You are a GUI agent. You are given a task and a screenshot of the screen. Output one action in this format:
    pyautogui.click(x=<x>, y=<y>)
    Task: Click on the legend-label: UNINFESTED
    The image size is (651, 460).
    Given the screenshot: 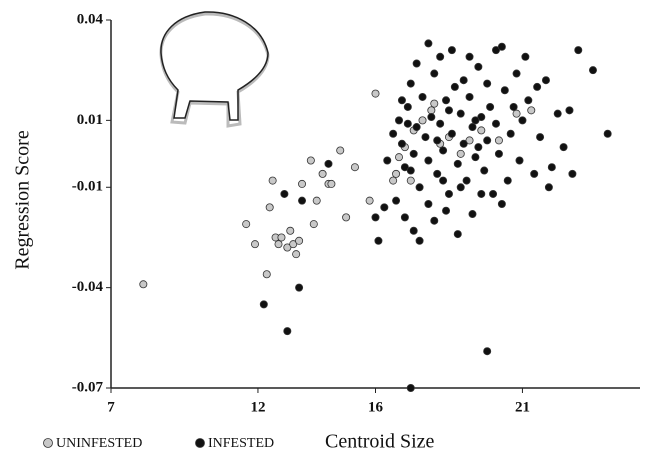 What is the action you would take?
    pyautogui.click(x=99, y=443)
    